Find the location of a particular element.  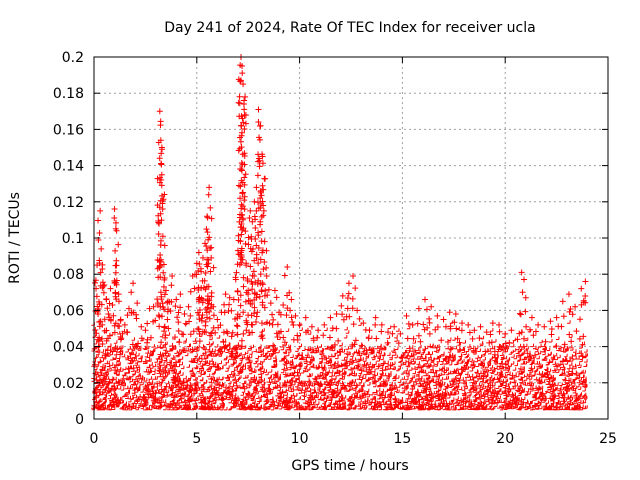

y-tick-label: 0.1 is located at coordinates (73, 239).